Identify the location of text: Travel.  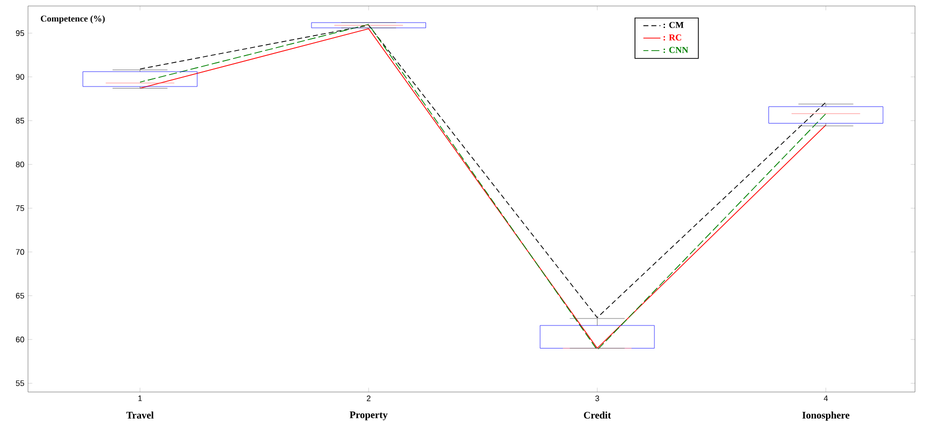
(140, 415).